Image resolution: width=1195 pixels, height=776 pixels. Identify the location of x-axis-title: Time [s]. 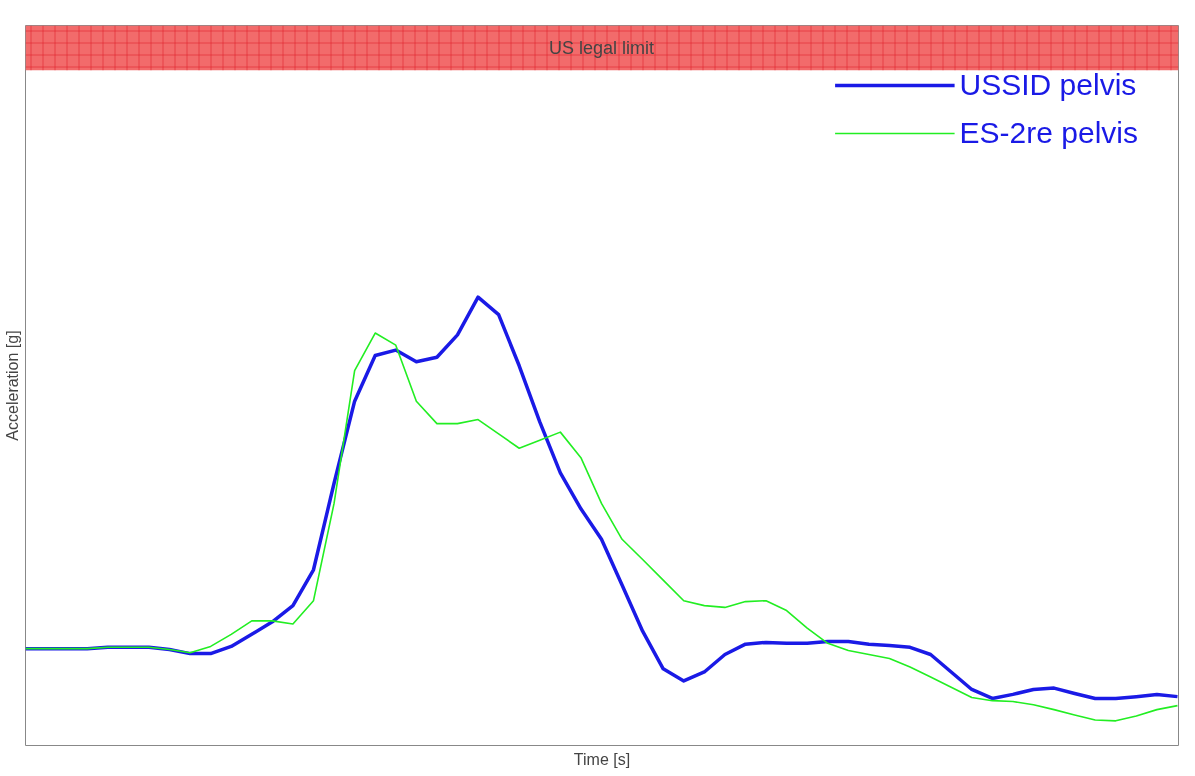
(602, 759).